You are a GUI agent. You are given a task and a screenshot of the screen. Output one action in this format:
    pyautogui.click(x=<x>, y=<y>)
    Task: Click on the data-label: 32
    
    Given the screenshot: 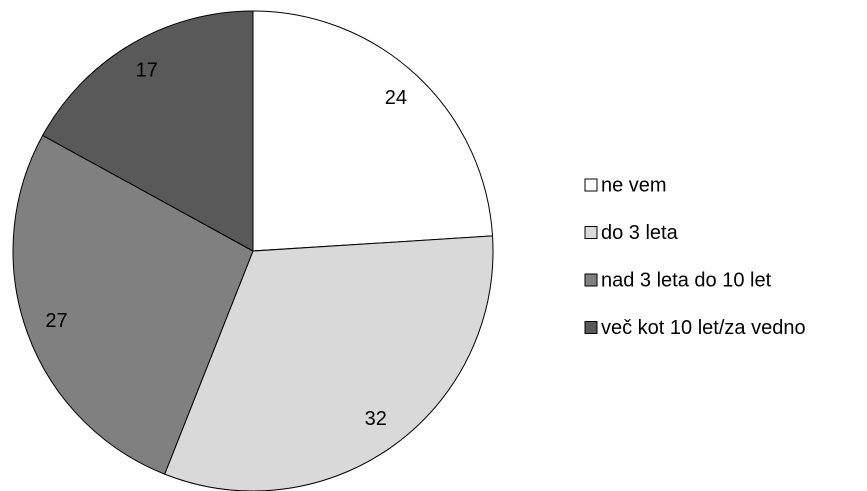 What is the action you would take?
    pyautogui.click(x=376, y=419)
    